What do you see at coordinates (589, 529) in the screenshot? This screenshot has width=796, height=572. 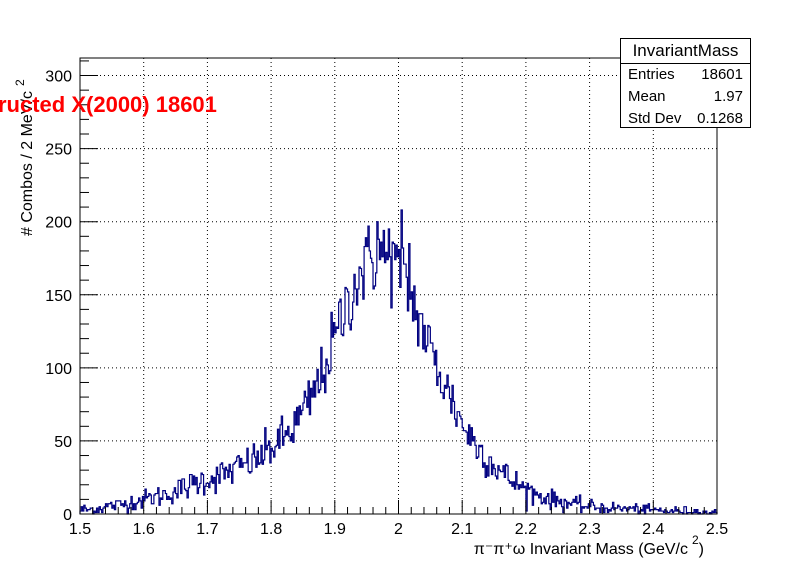 I see `x-tick-label: 2.3` at bounding box center [589, 529].